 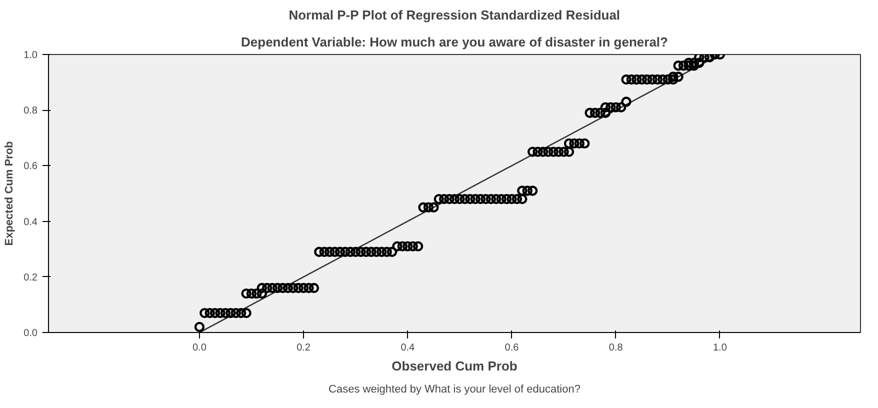 What do you see at coordinates (31, 111) in the screenshot?
I see `y-tick-label: 0.8` at bounding box center [31, 111].